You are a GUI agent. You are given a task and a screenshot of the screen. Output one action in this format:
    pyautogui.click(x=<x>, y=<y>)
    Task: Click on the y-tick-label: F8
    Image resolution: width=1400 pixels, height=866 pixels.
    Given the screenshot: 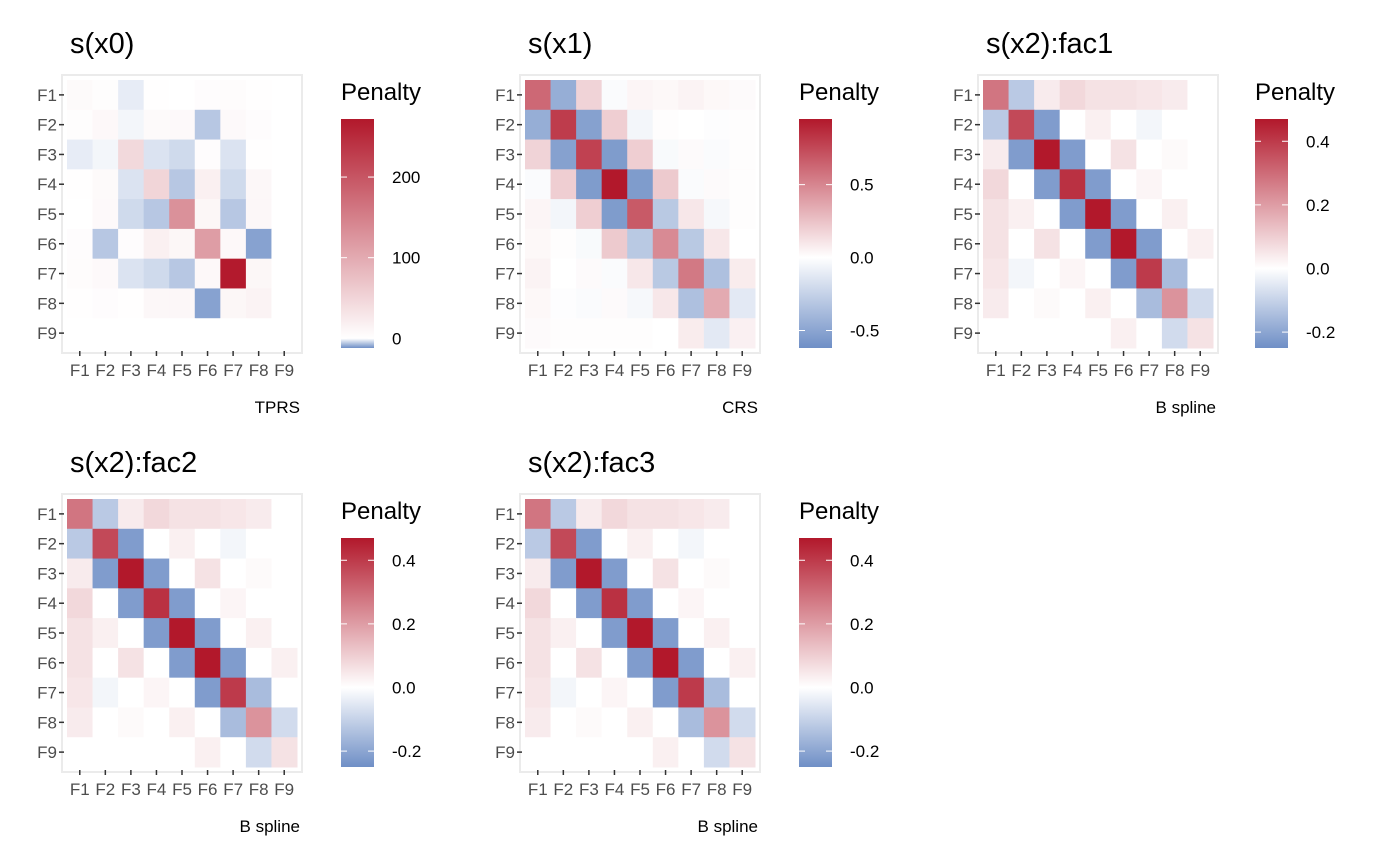 What is the action you would take?
    pyautogui.click(x=505, y=303)
    